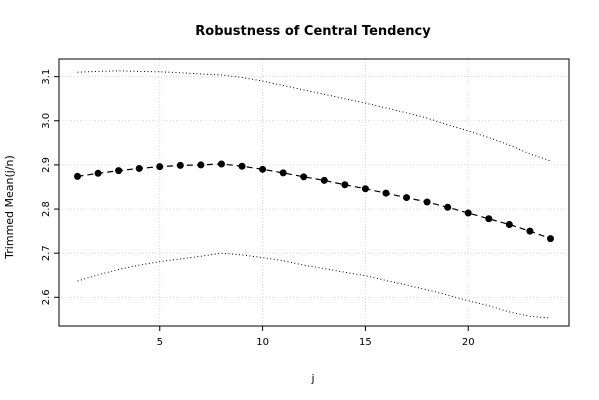  I want to click on y-tick-label: 2.9, so click(46, 165).